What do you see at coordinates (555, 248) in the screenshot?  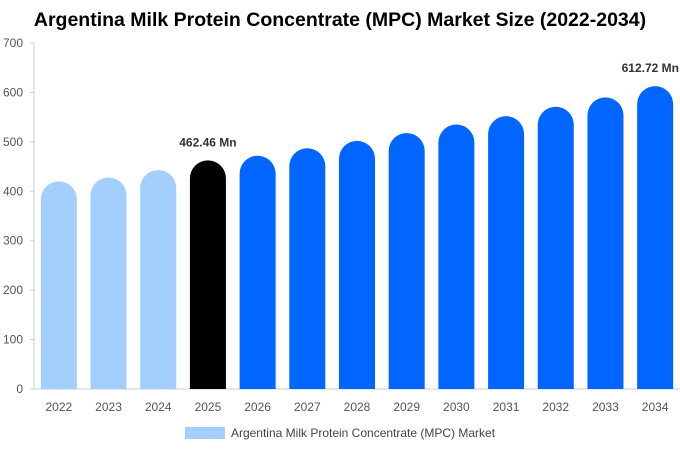 I see `bar-2032` at bounding box center [555, 248].